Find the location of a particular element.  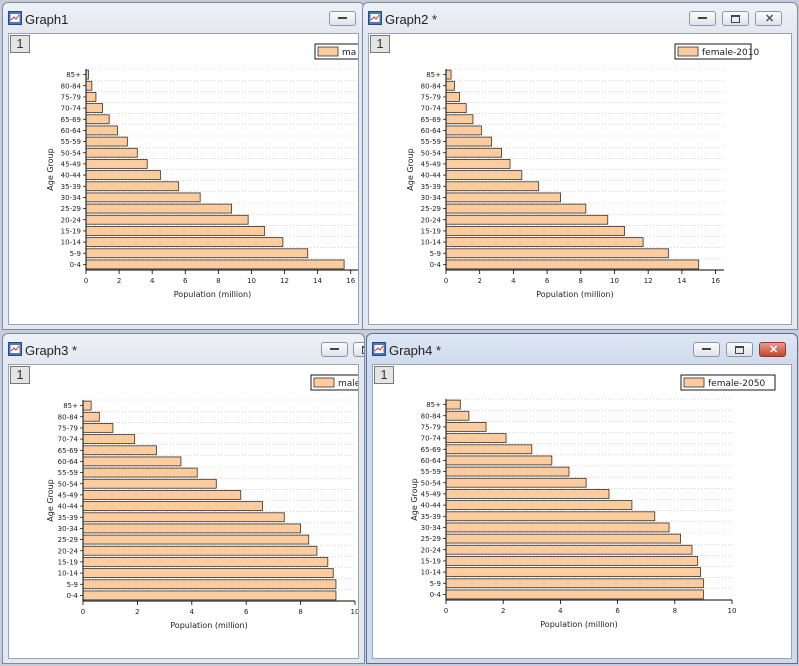

graph3-titlebar: Graph3 * is located at coordinates (183, 349).